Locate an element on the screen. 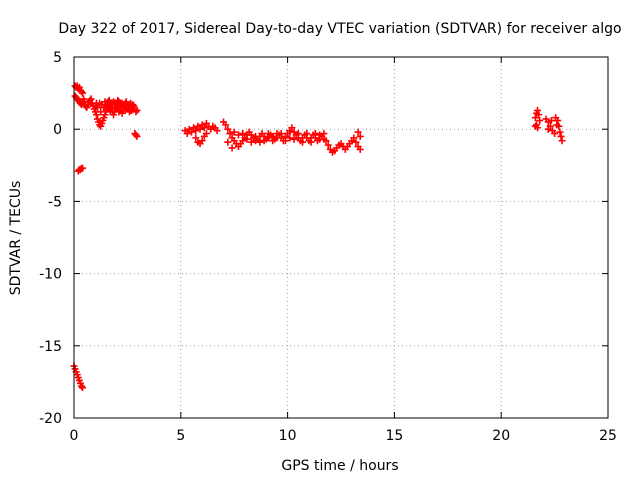  x-tick-label: 10 is located at coordinates (288, 436).